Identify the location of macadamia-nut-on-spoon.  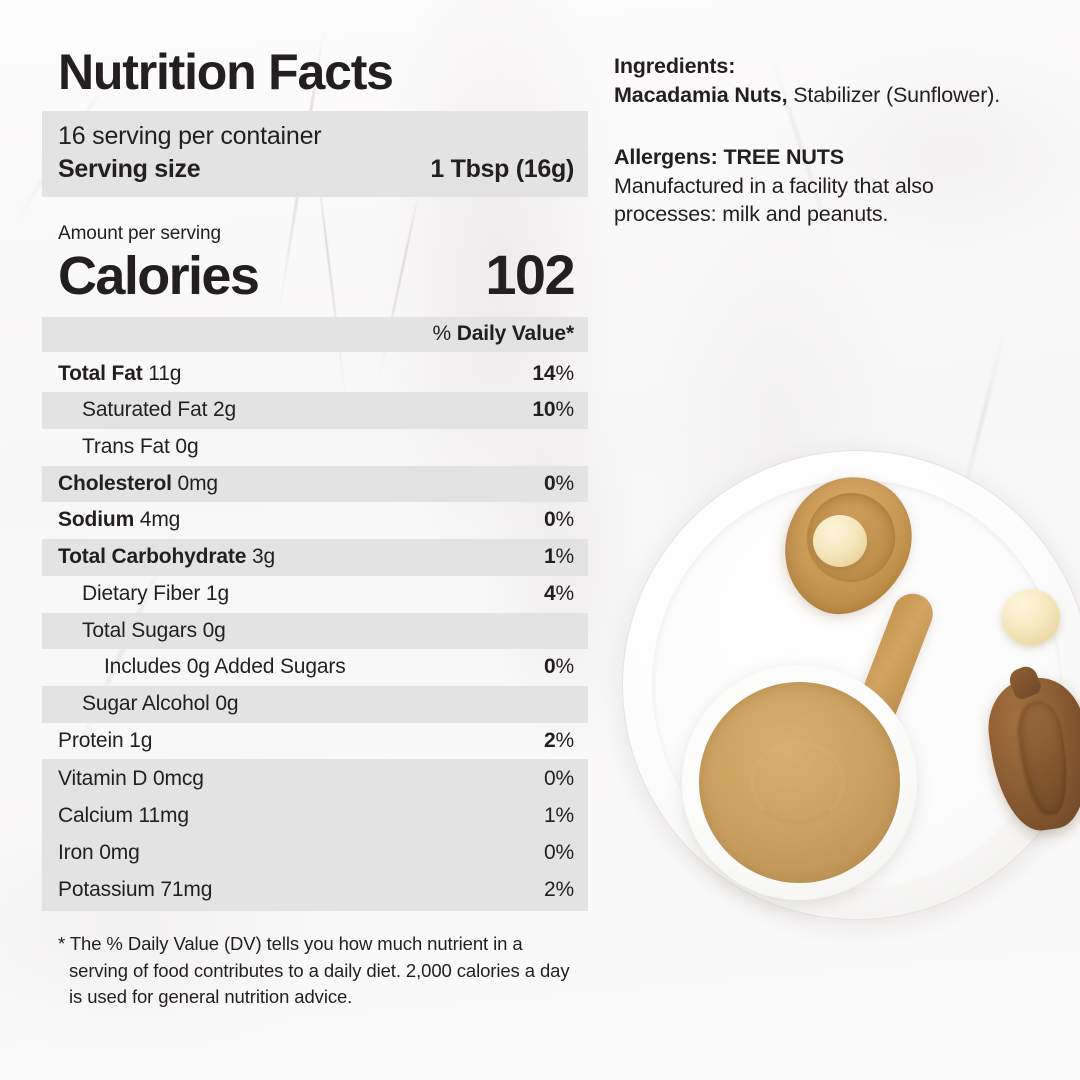
(840, 541).